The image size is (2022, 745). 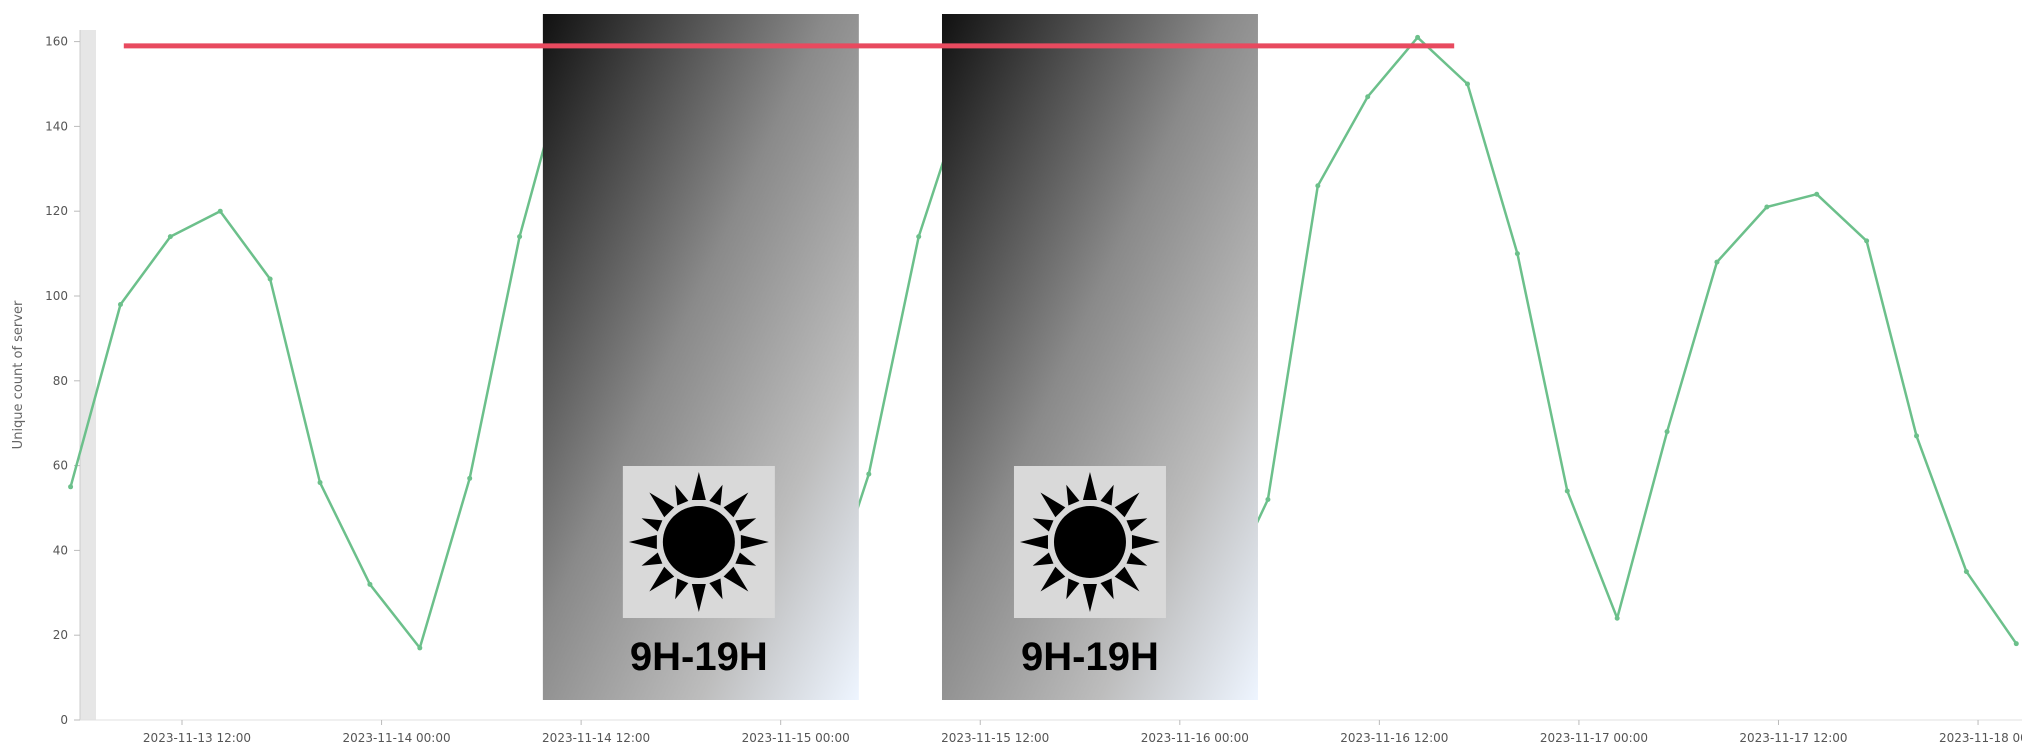 I want to click on x-tick-label: 2023-11-15 12:00, so click(x=995, y=738).